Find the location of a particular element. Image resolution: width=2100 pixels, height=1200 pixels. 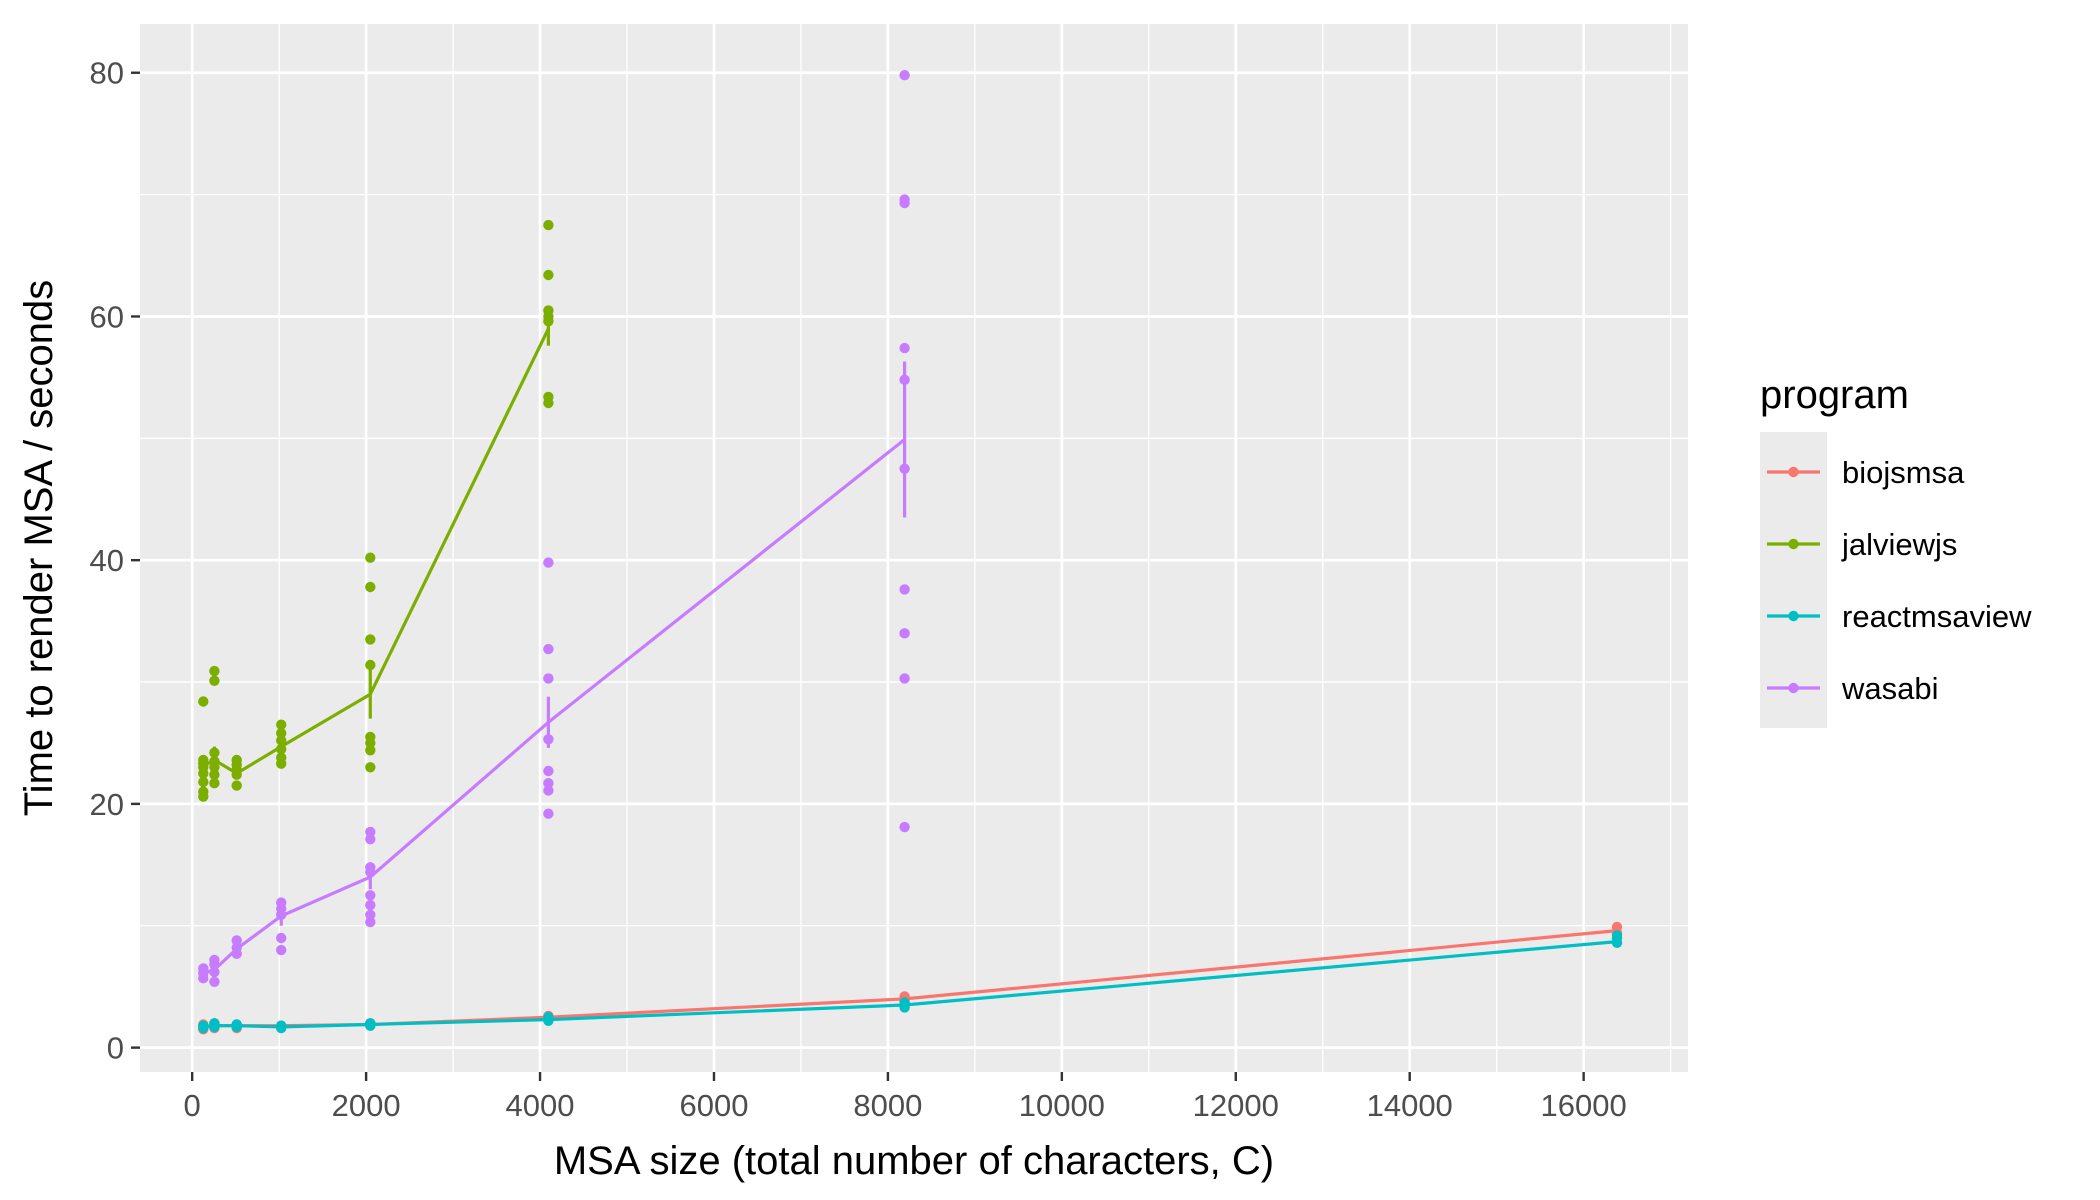

legend-label: reactmsaview is located at coordinates (1937, 616).